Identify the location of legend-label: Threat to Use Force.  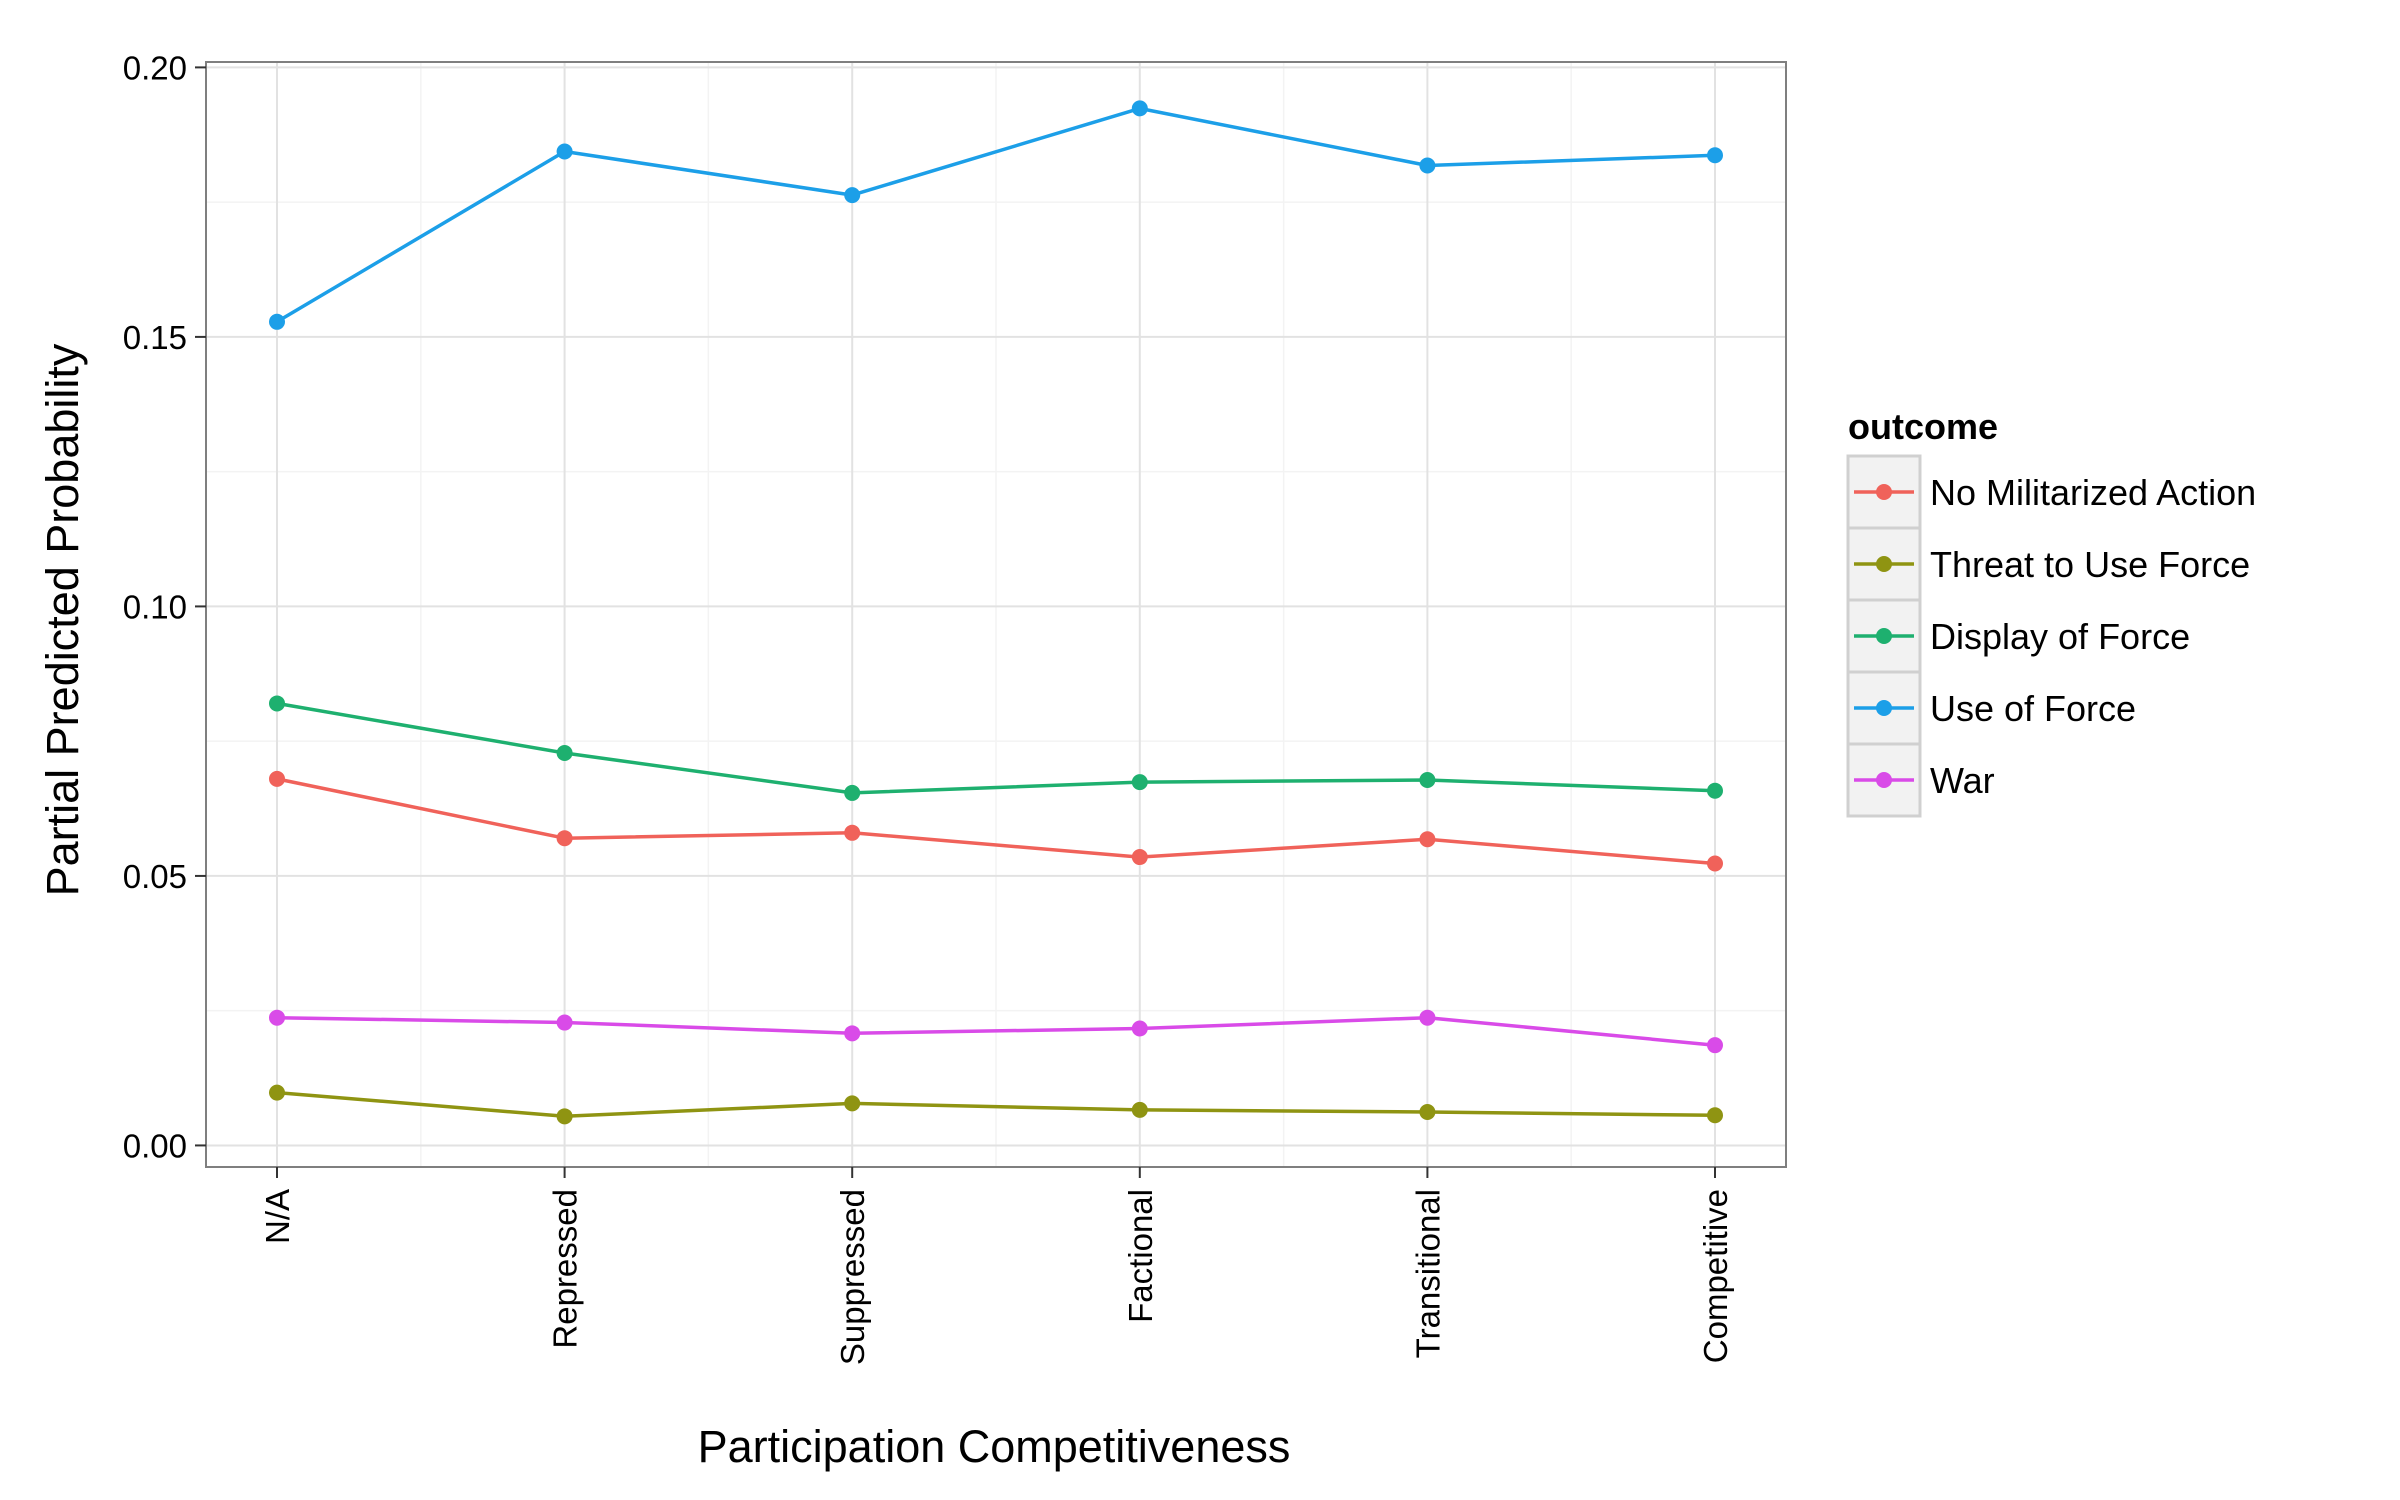
(2090, 564).